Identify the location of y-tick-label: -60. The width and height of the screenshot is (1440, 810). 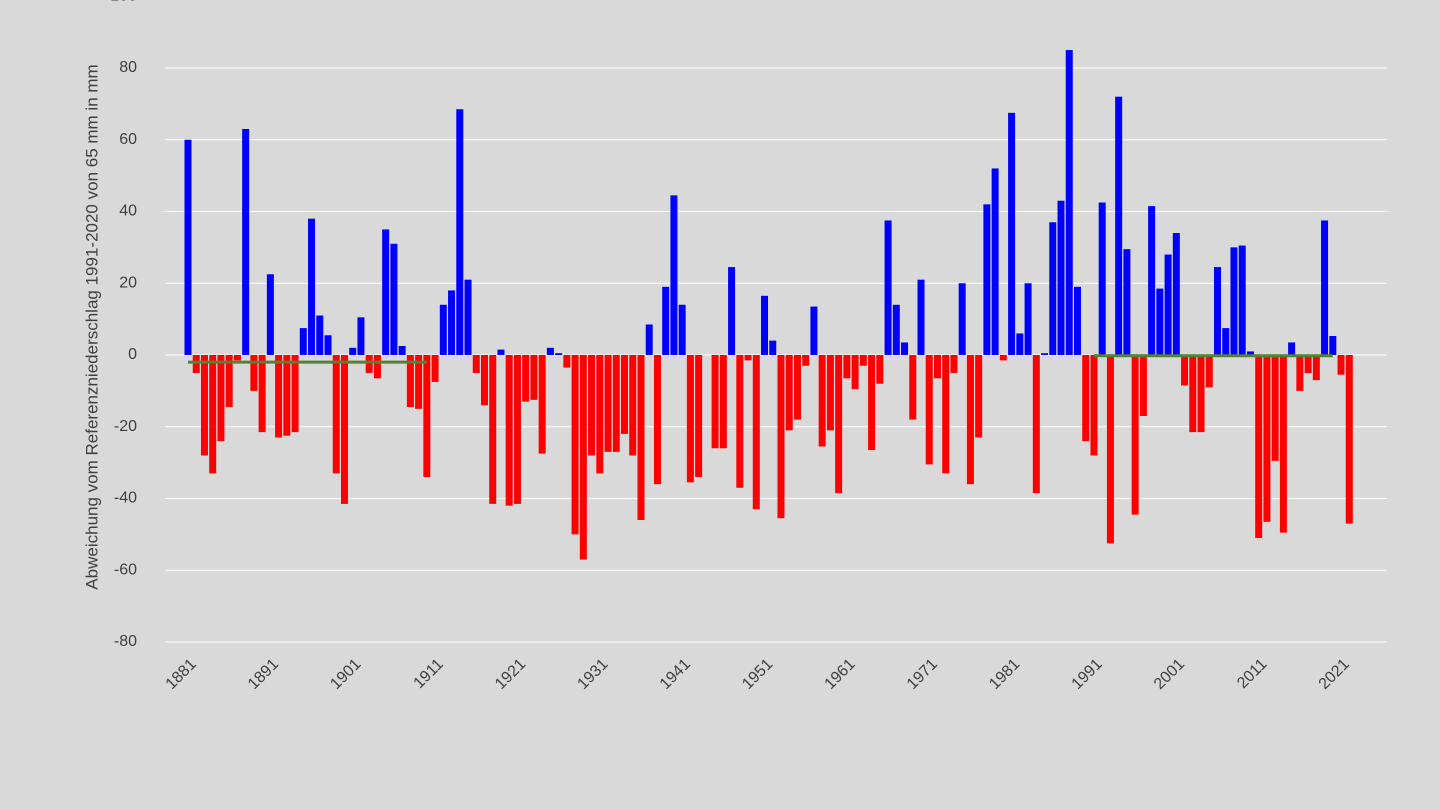
(125, 569).